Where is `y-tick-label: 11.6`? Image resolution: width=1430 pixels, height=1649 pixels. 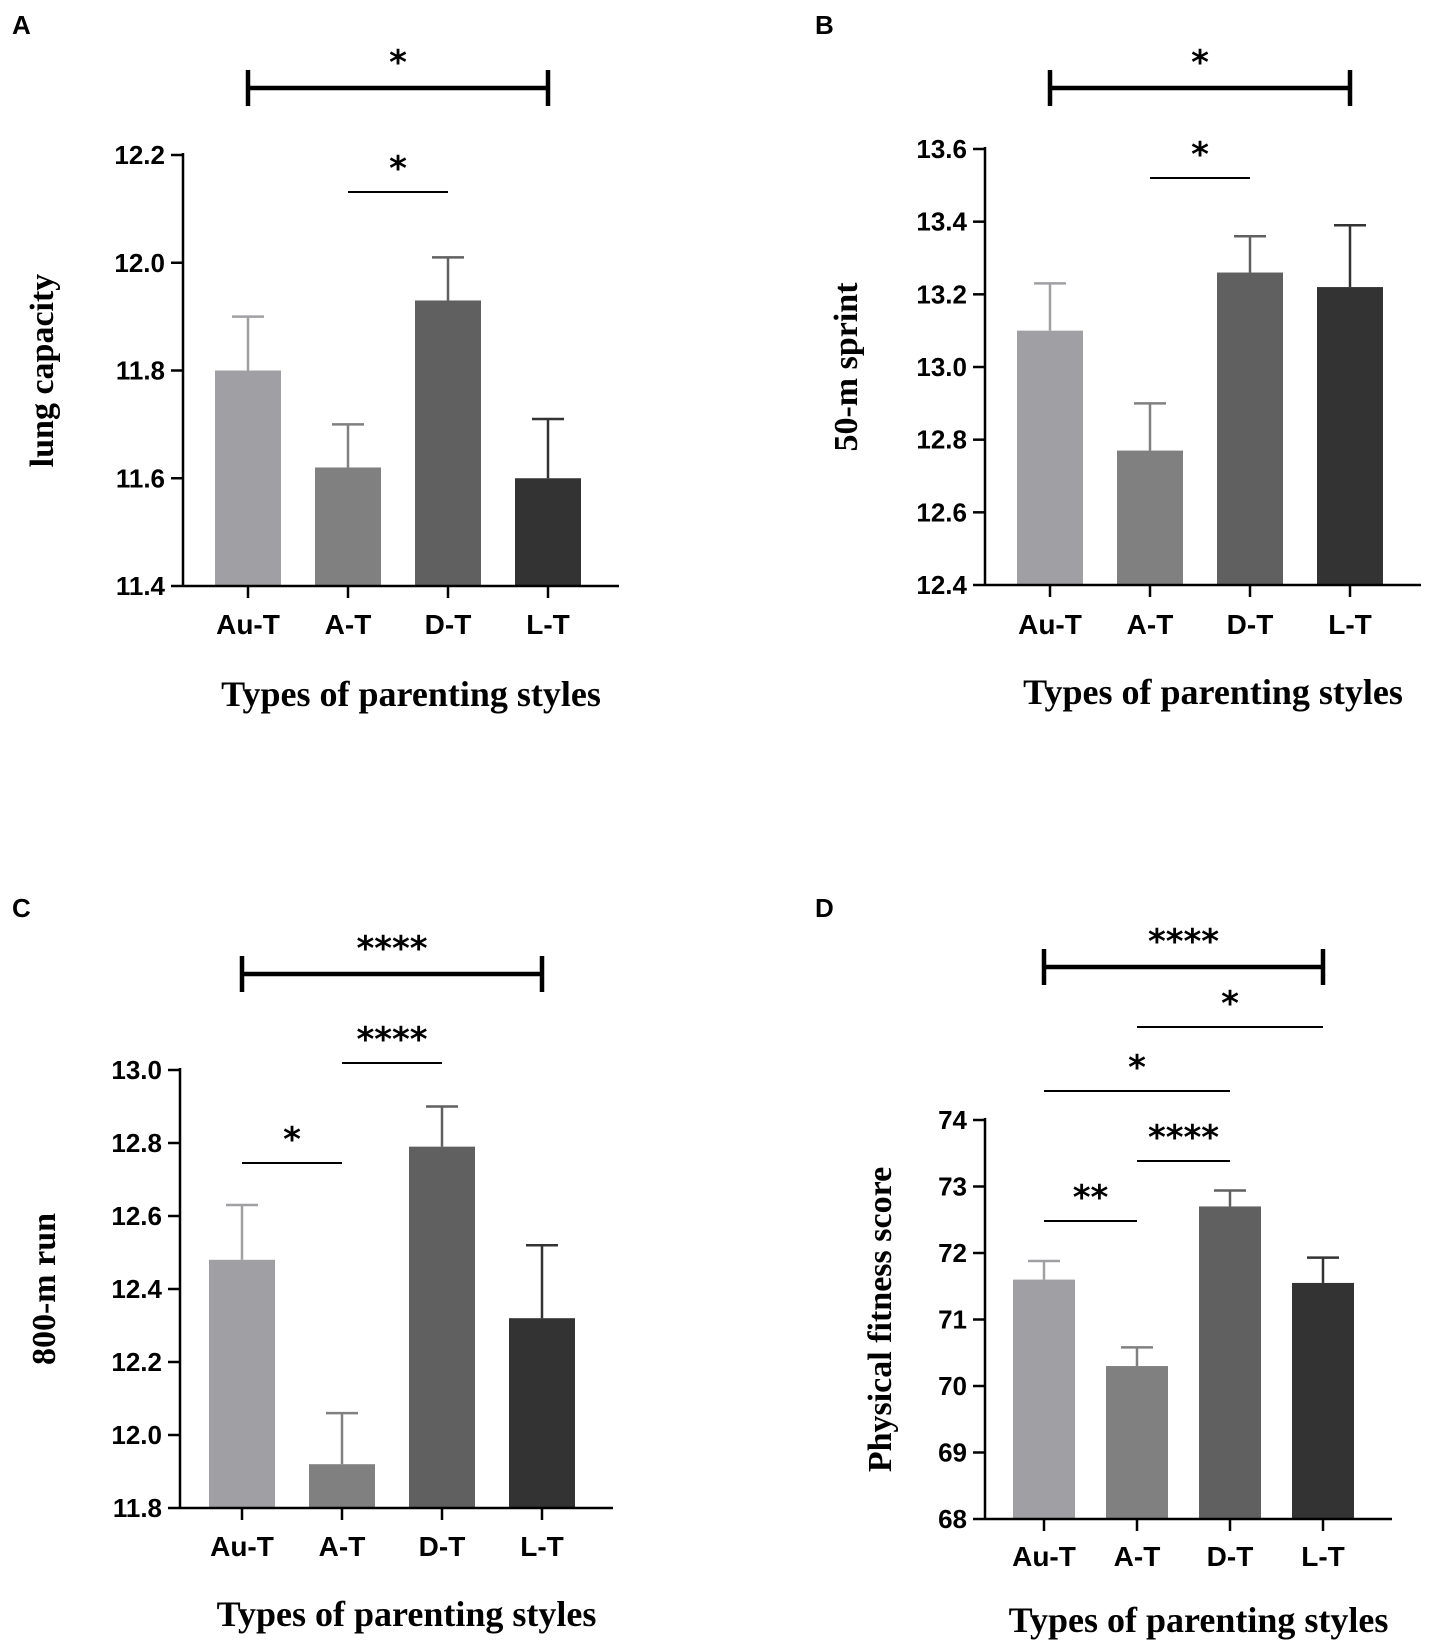 y-tick-label: 11.6 is located at coordinates (140, 478).